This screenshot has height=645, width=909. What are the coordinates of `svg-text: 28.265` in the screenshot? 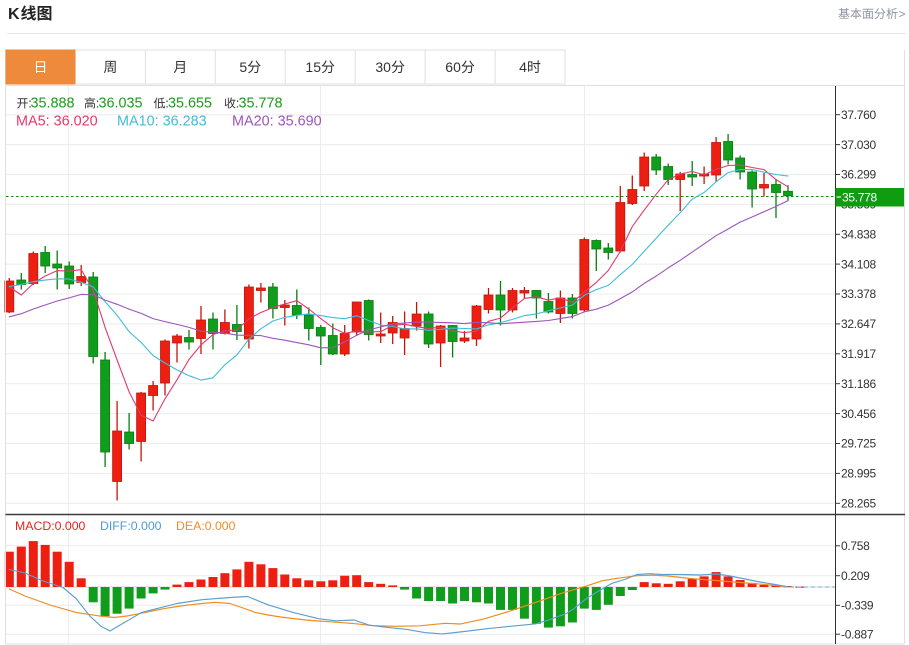 It's located at (859, 504).